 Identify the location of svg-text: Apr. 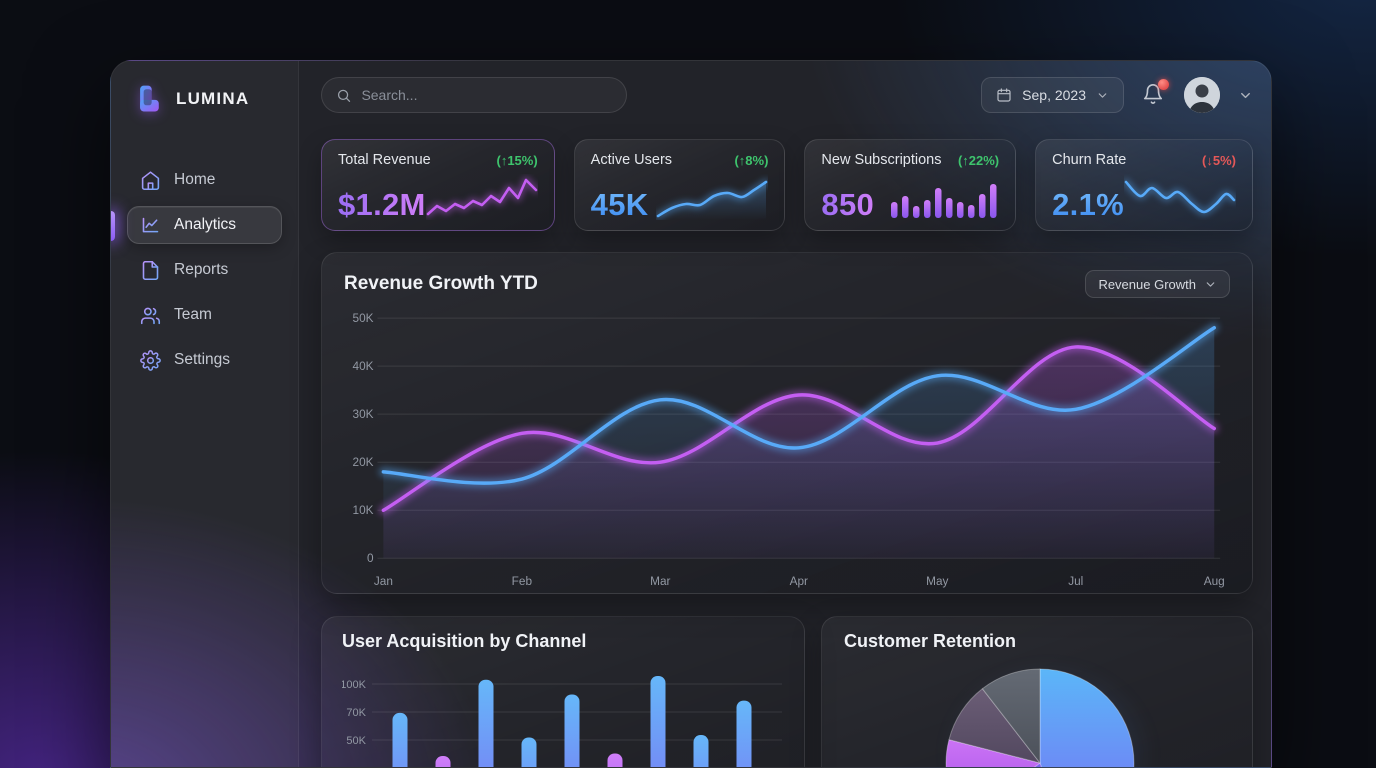
(799, 581).